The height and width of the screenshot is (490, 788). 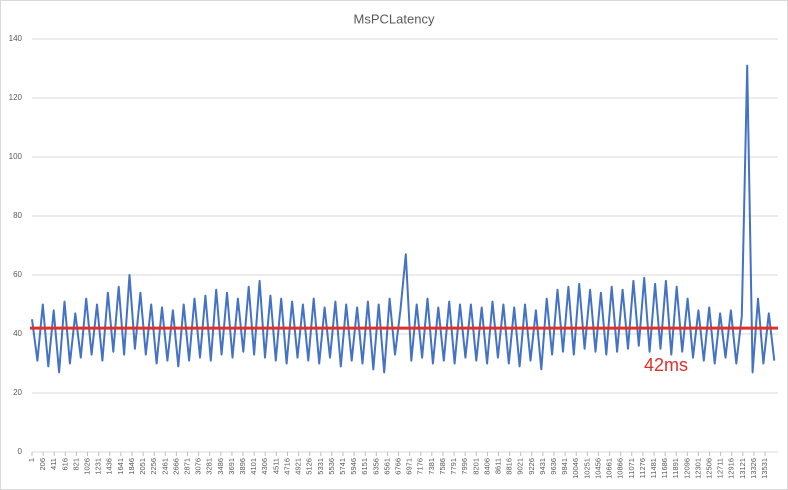 I want to click on x-tick-label: 13326, so click(x=753, y=468).